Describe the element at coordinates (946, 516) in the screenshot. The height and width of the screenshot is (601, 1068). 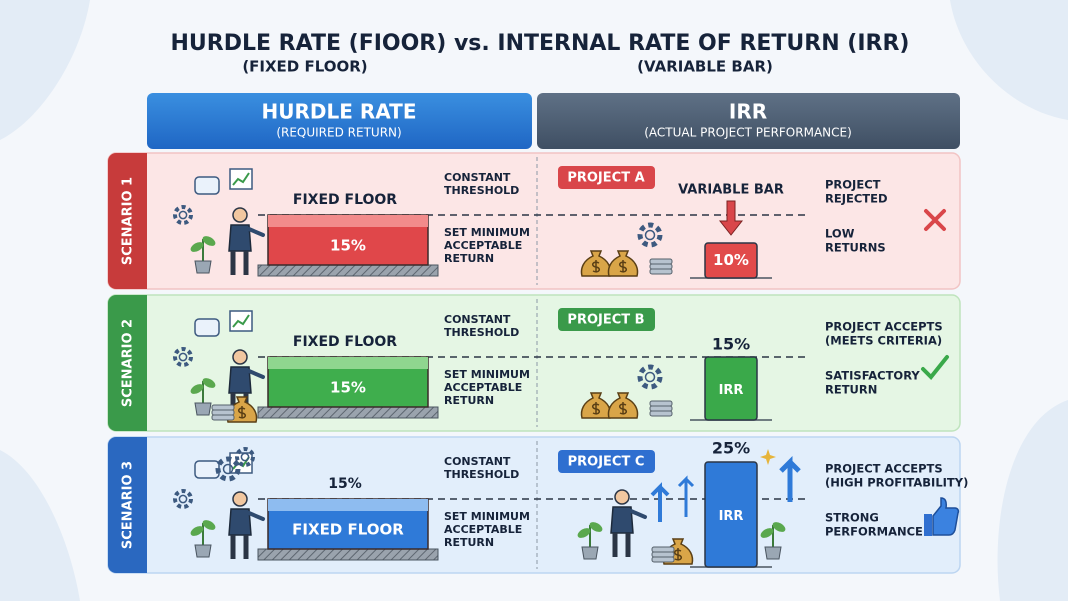
I see `thumbs-up` at that location.